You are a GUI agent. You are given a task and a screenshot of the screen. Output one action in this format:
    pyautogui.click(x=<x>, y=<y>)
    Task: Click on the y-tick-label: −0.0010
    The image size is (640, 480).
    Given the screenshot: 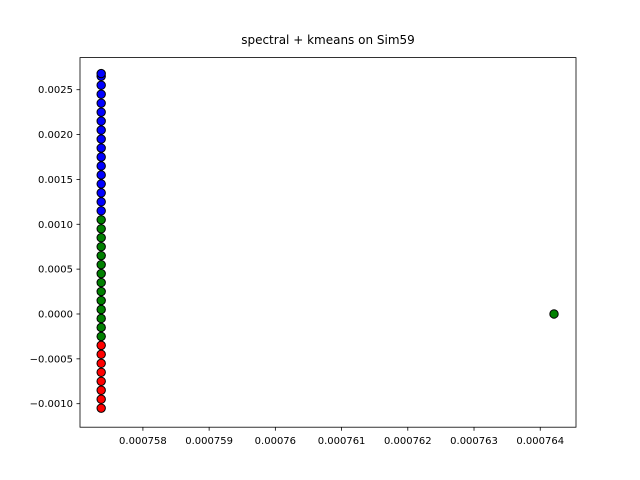 What is the action you would take?
    pyautogui.click(x=51, y=404)
    